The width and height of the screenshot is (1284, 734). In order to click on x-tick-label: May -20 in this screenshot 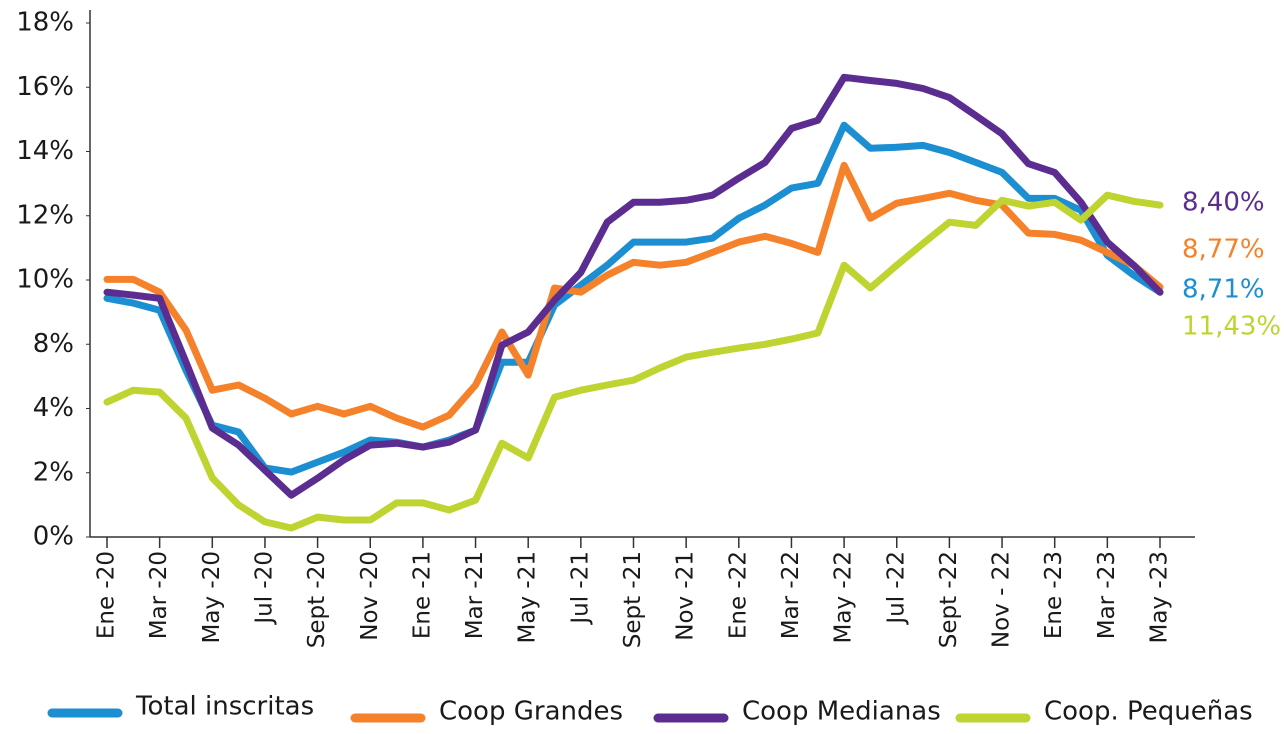, I will do `click(212, 597)`.